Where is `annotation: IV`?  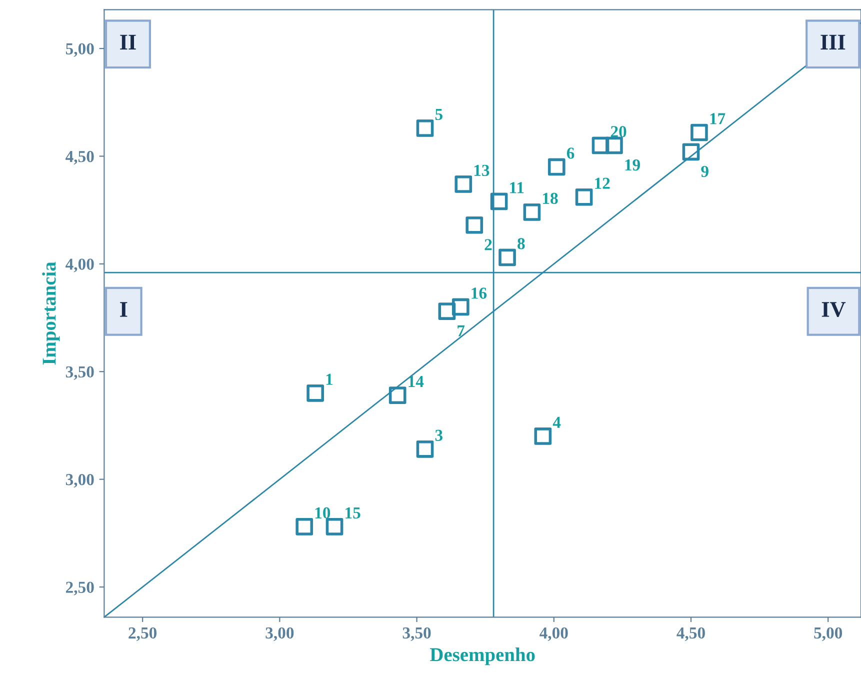 annotation: IV is located at coordinates (834, 310).